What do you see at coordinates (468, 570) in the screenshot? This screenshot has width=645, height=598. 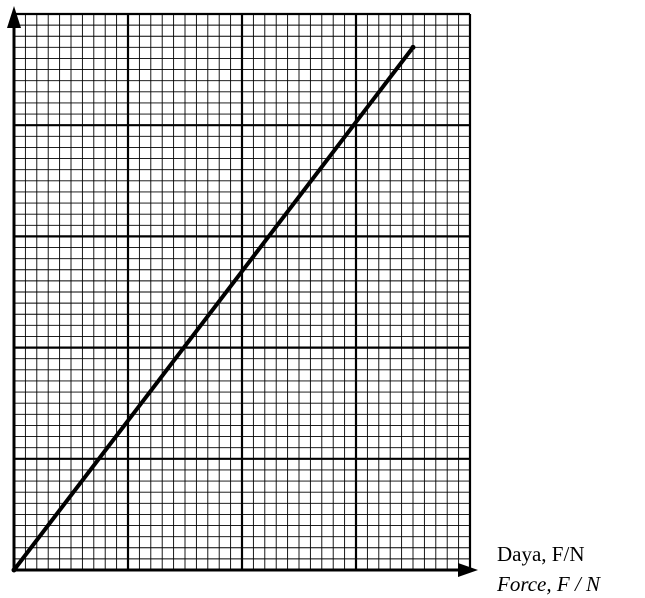 I see `x-axis-arrowhead` at bounding box center [468, 570].